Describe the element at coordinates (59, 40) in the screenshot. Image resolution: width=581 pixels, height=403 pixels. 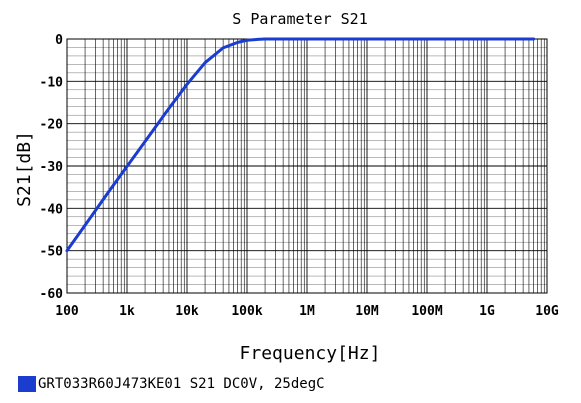
I see `y-tick-label: 0` at that location.